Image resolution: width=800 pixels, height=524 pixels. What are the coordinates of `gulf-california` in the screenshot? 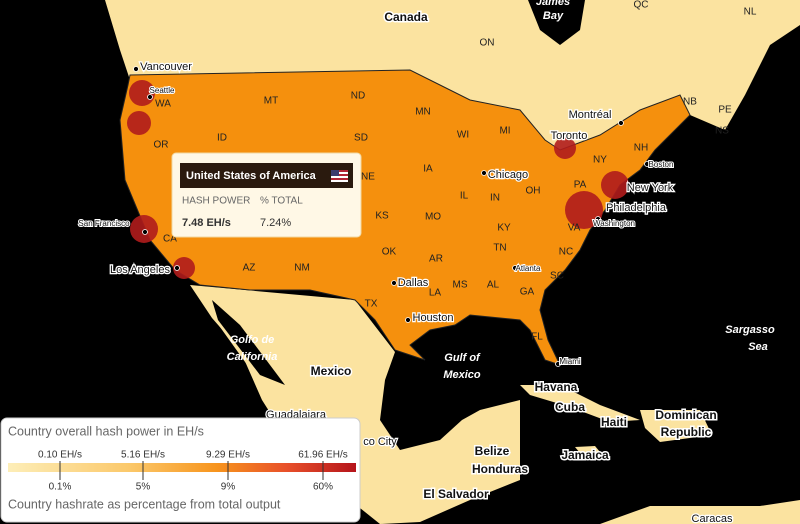 It's located at (248, 342).